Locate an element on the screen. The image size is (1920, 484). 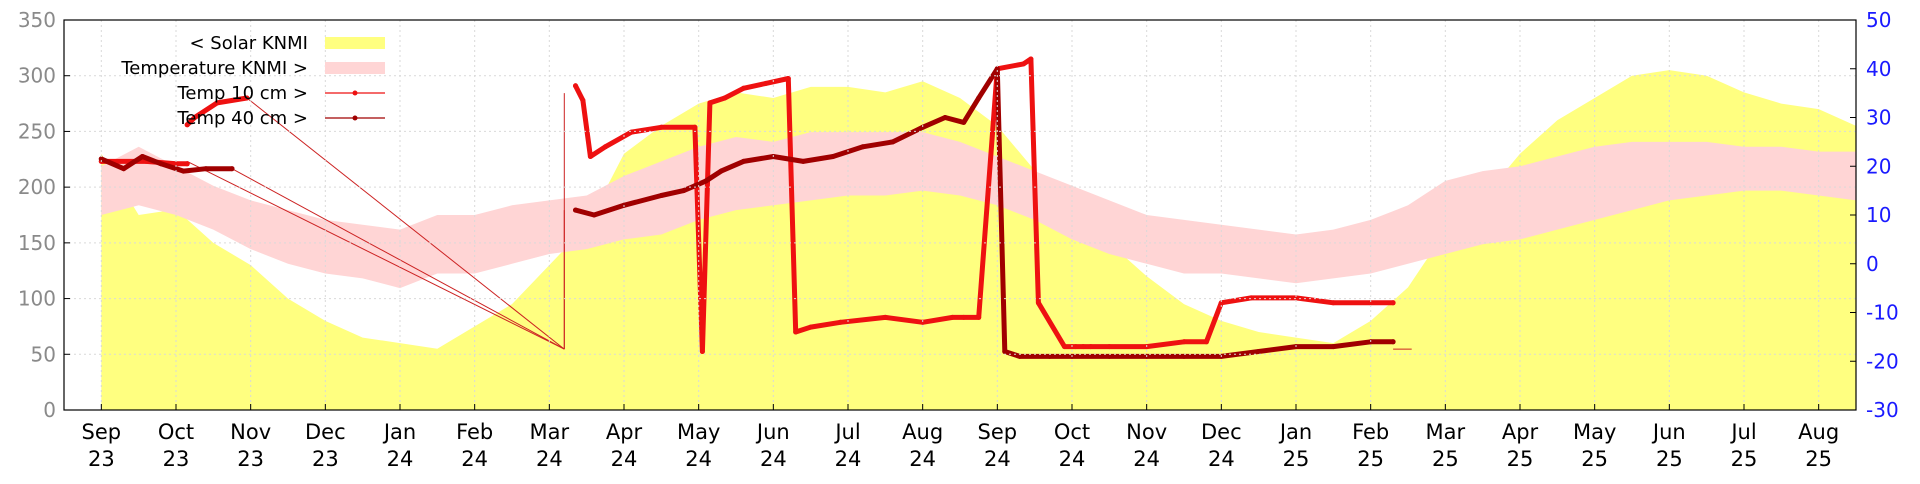
y-left-tick-label: 250 is located at coordinates (37, 131).